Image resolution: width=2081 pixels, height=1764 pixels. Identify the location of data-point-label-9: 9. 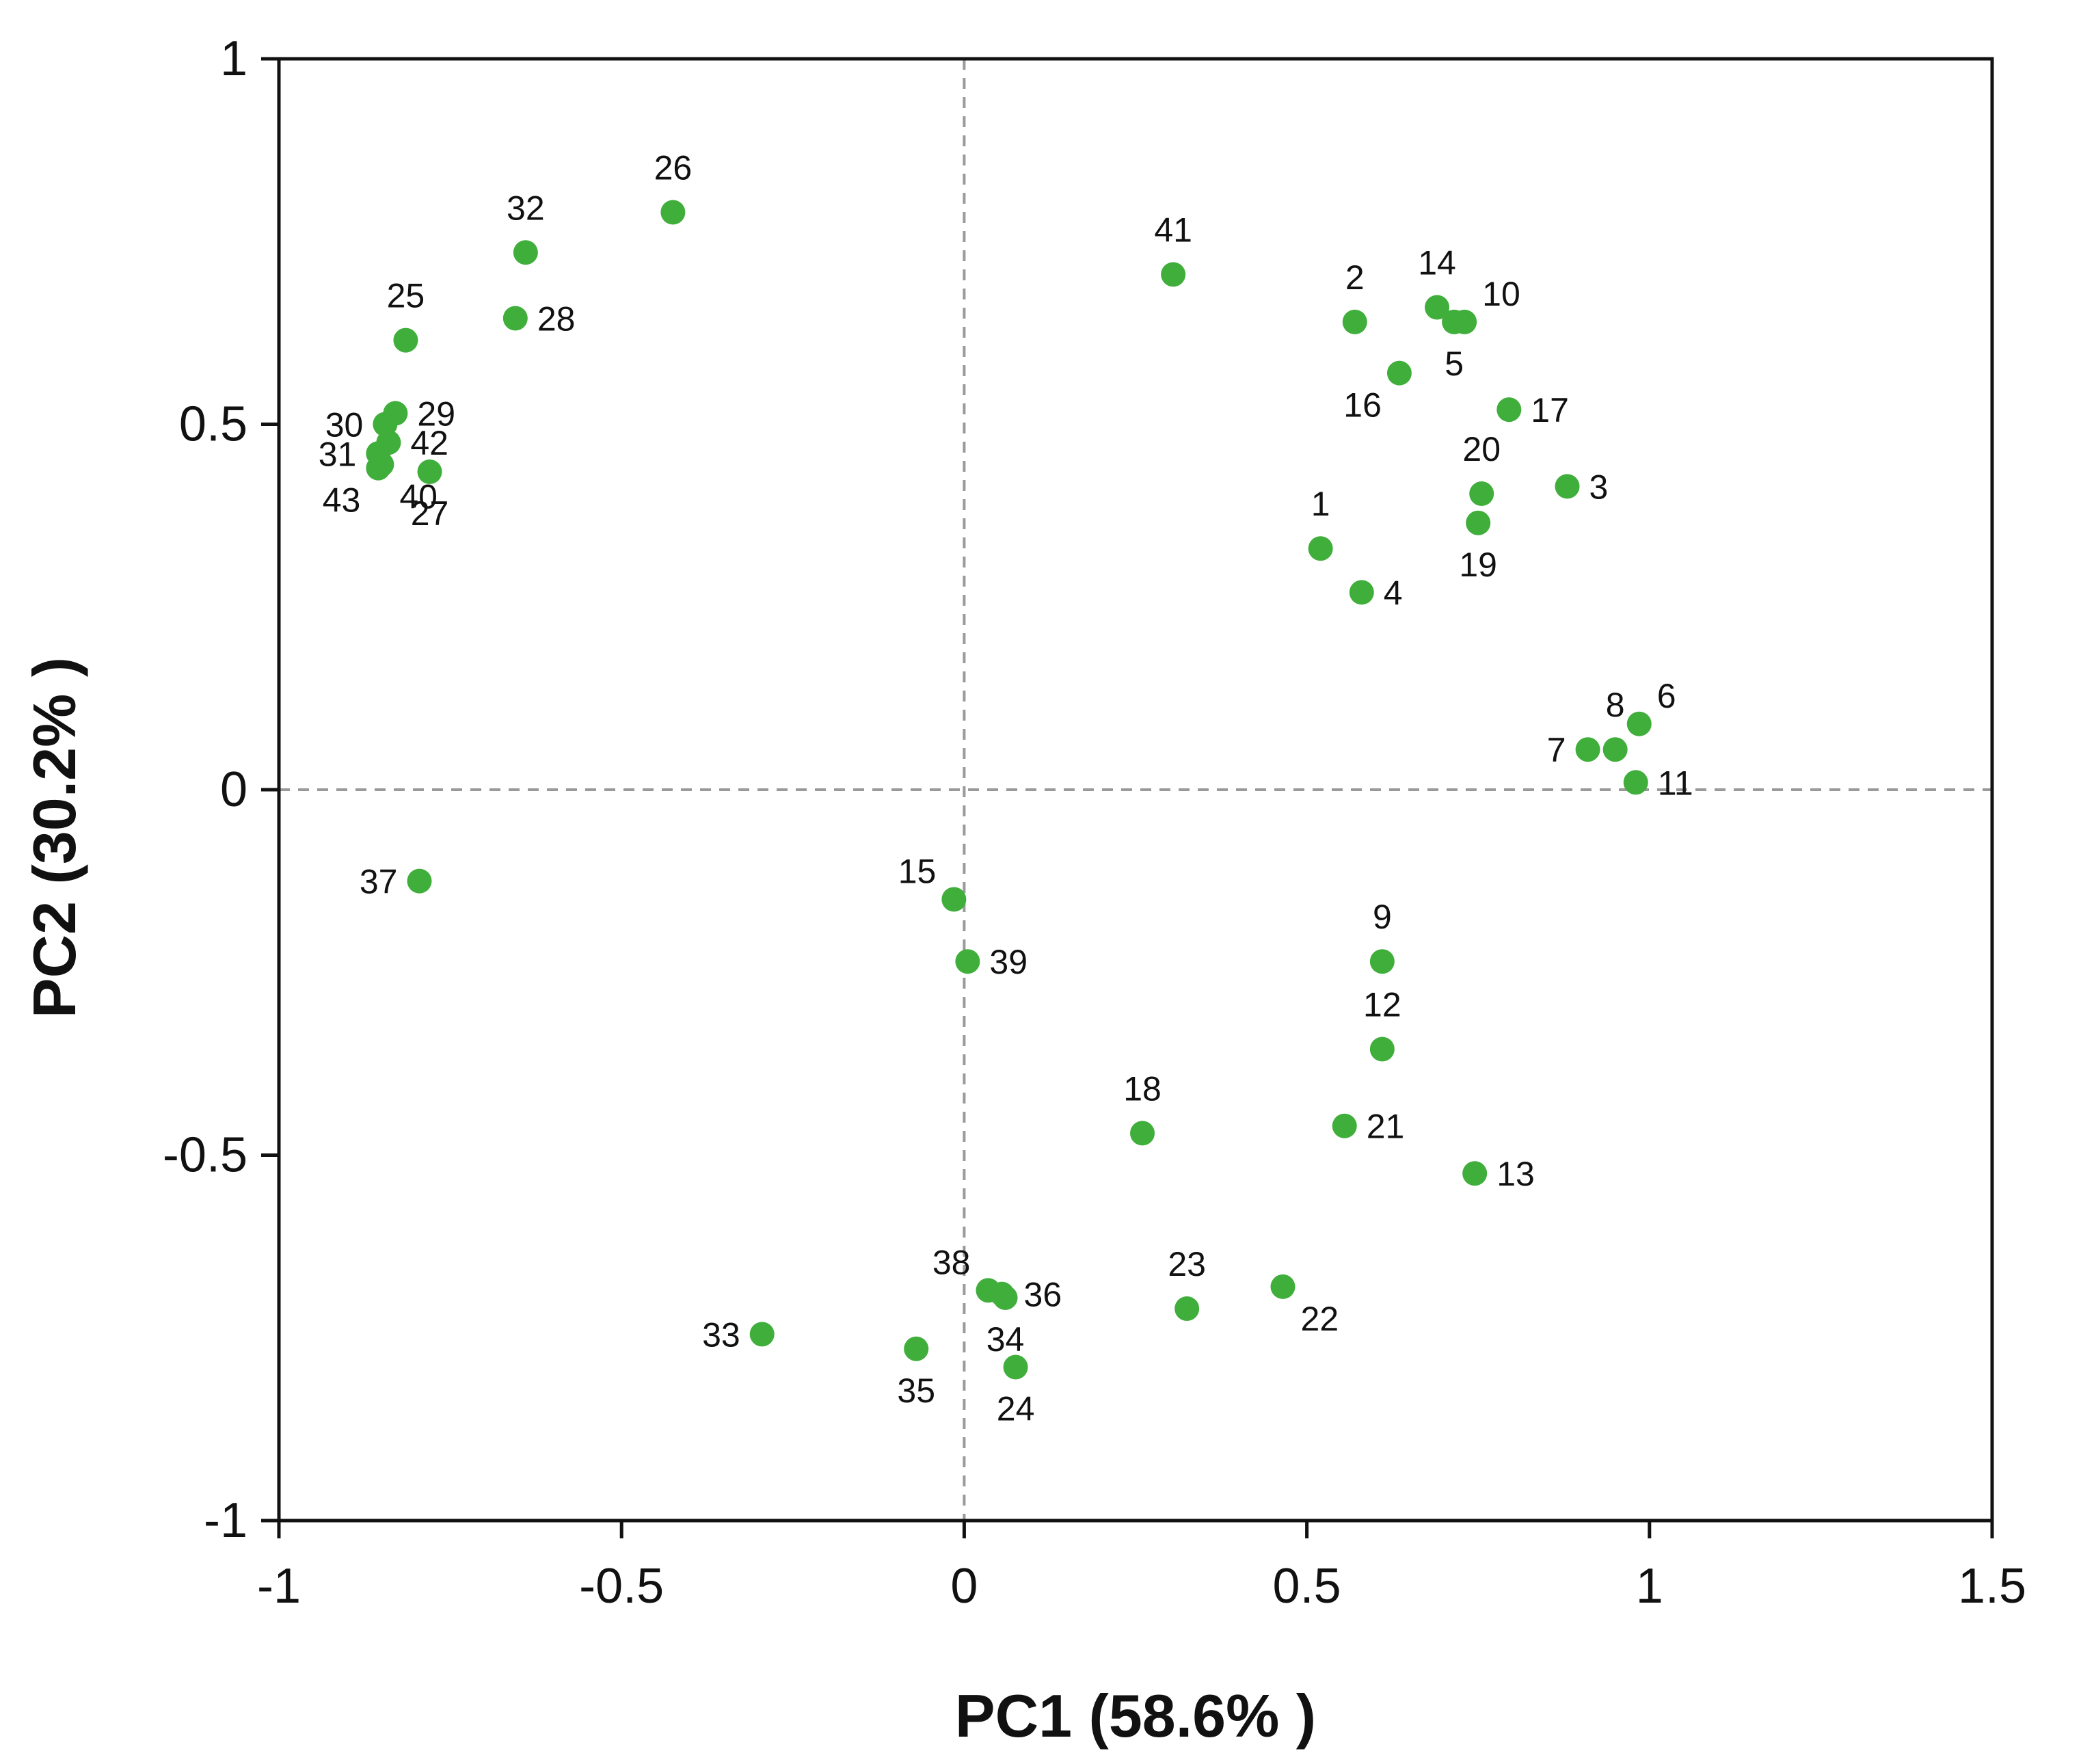
(1383, 917).